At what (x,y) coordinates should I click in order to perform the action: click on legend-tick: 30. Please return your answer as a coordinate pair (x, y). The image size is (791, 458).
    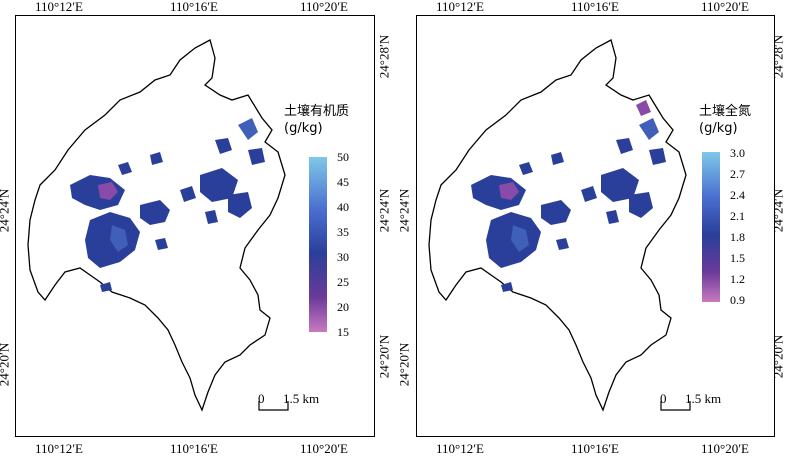
    Looking at the image, I should click on (343, 257).